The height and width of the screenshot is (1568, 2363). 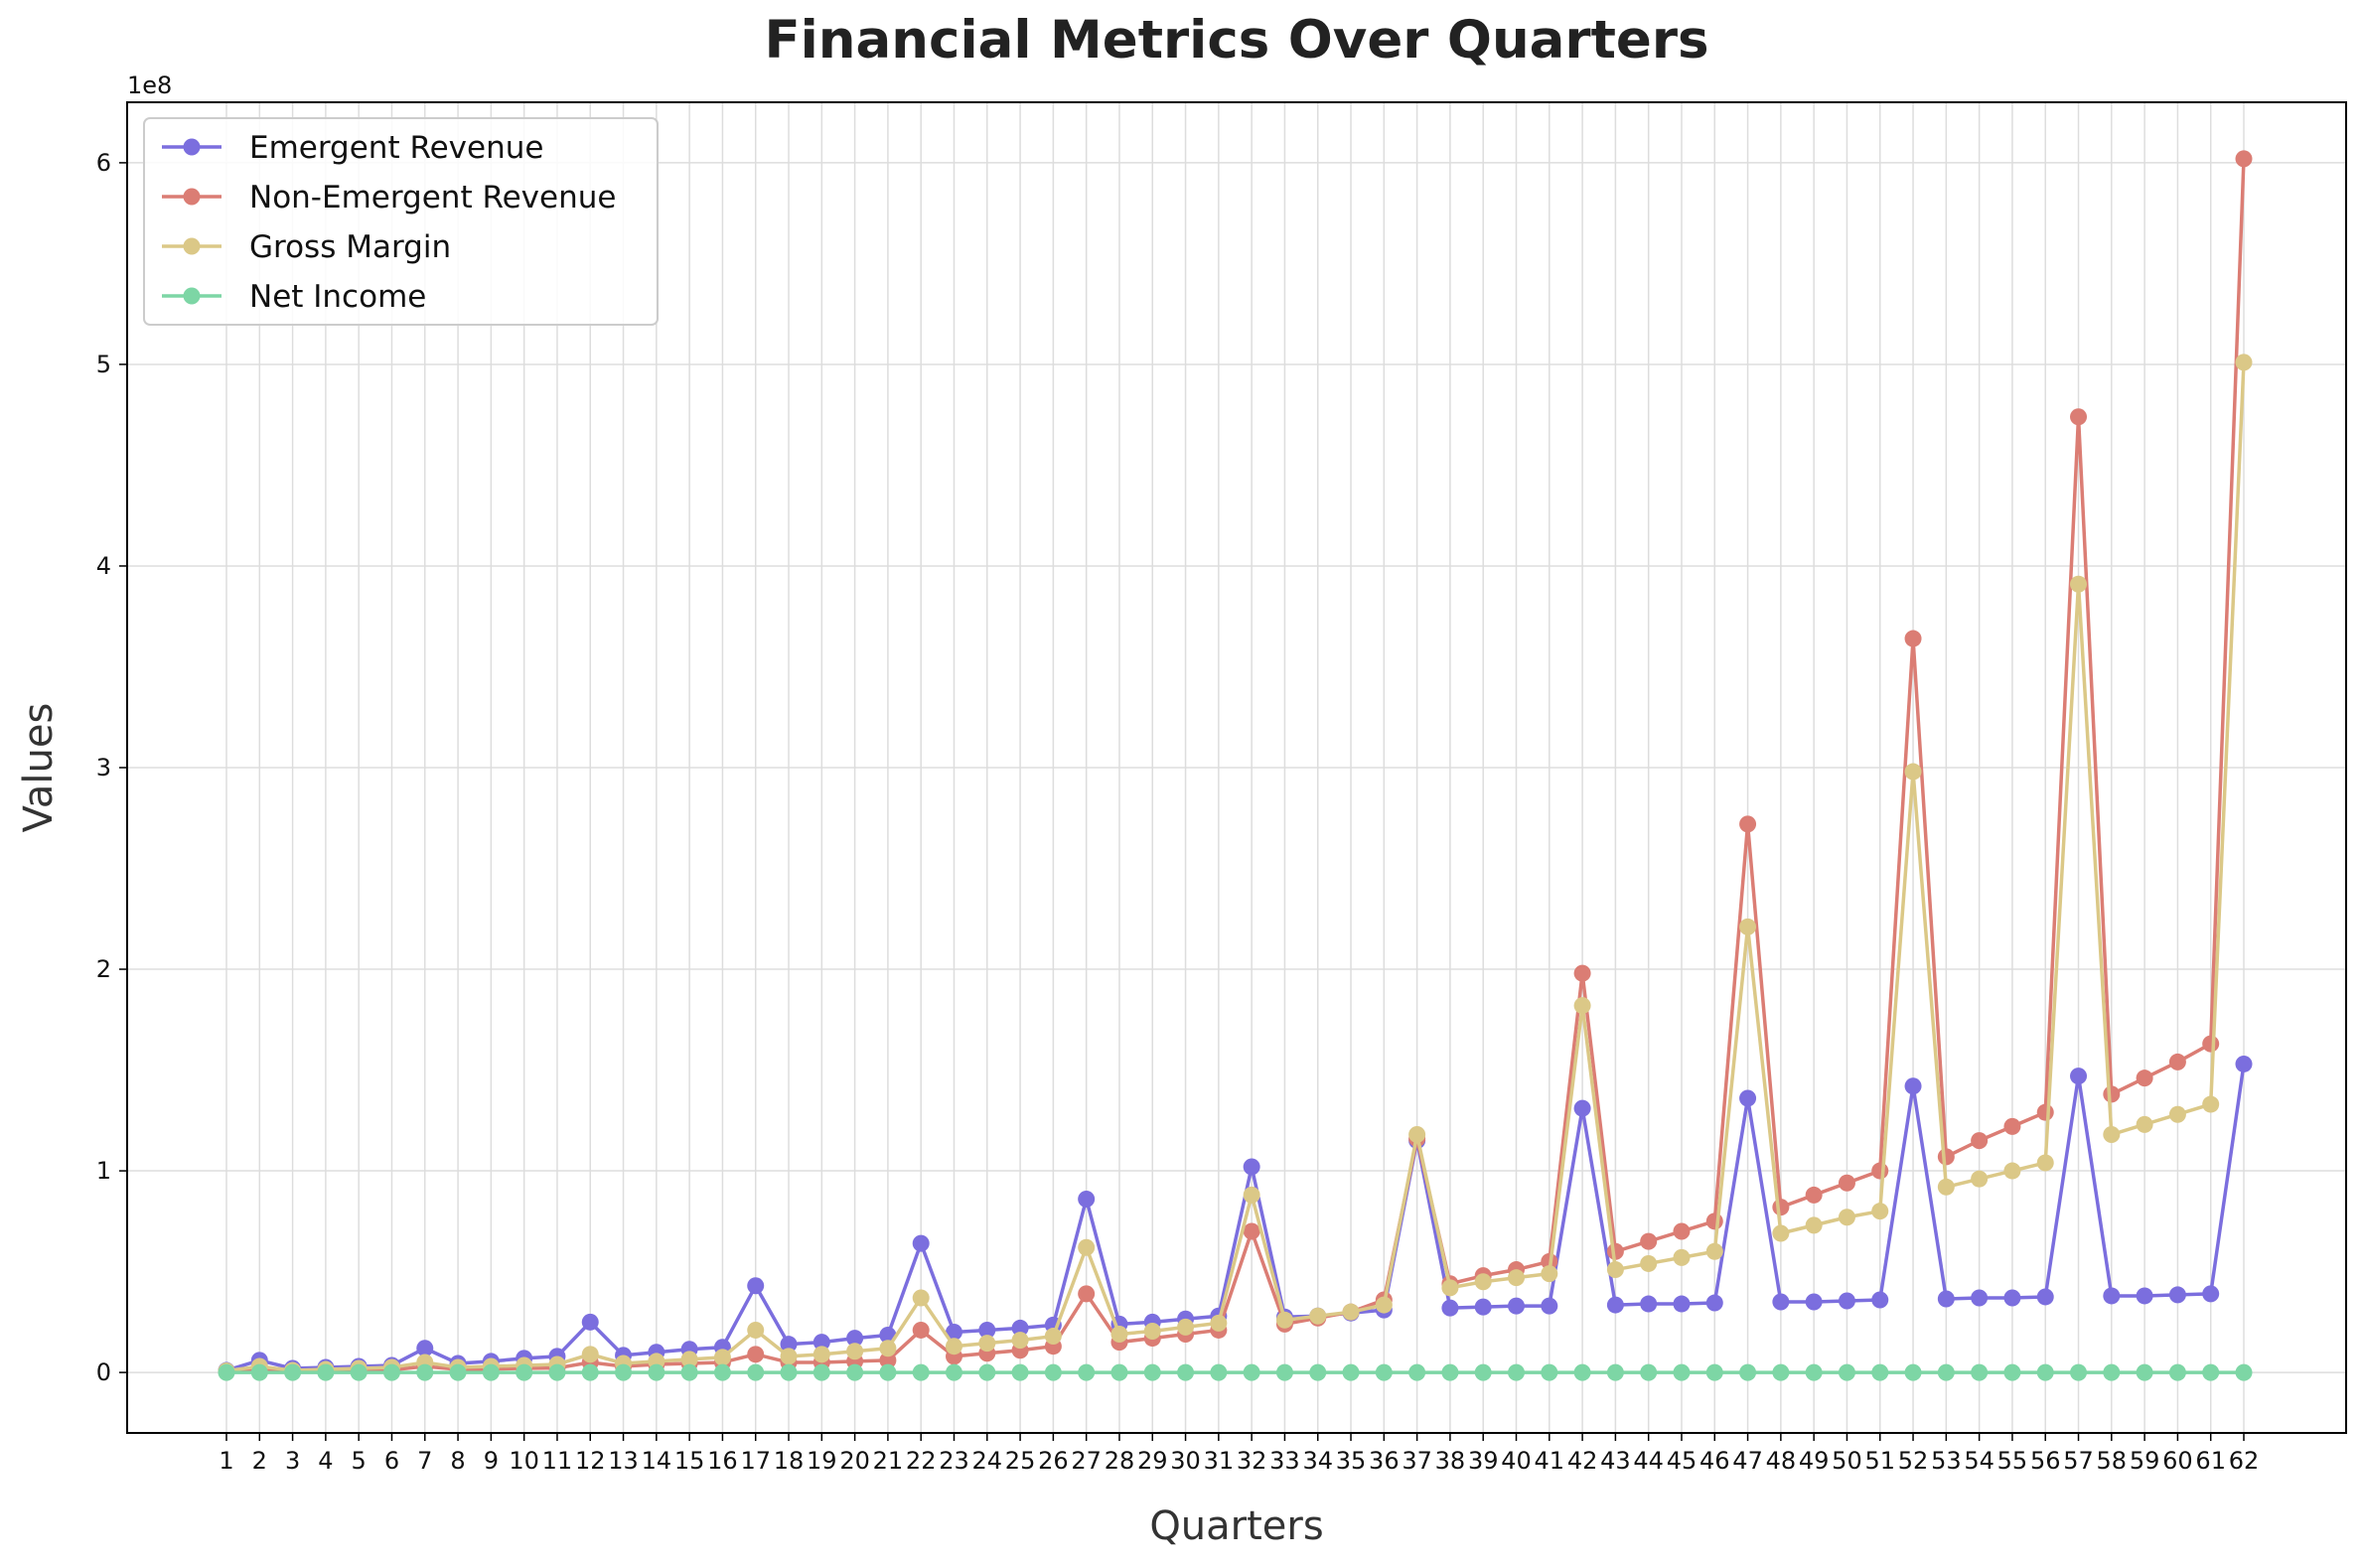 What do you see at coordinates (103, 163) in the screenshot?
I see `y-tick-label: 6` at bounding box center [103, 163].